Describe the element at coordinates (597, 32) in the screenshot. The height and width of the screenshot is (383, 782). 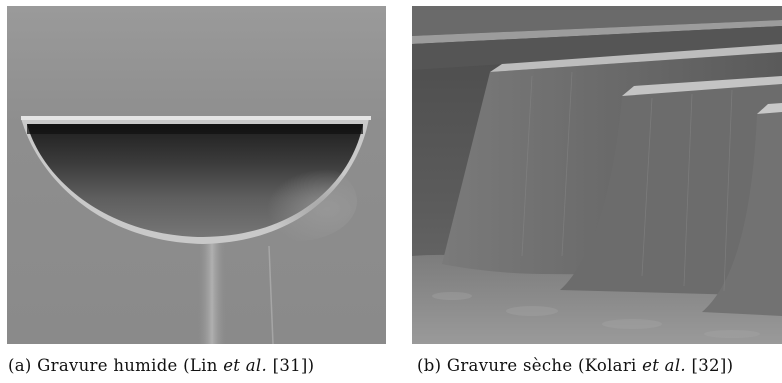
I see `far-ridge-1-top` at that location.